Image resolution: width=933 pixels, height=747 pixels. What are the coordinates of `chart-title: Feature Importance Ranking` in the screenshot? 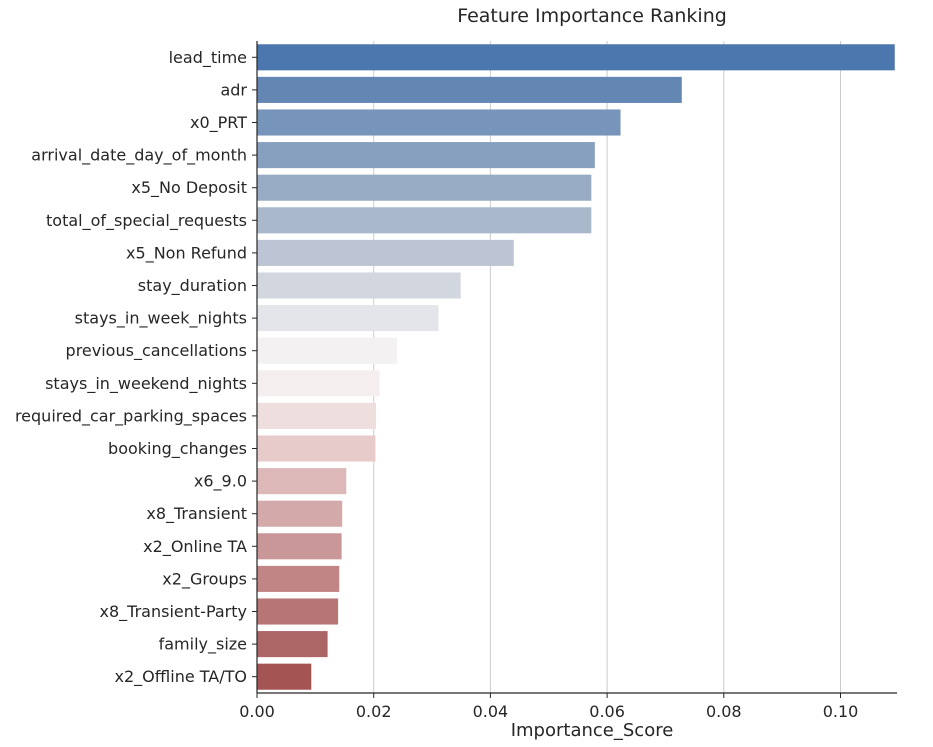 It's located at (592, 16).